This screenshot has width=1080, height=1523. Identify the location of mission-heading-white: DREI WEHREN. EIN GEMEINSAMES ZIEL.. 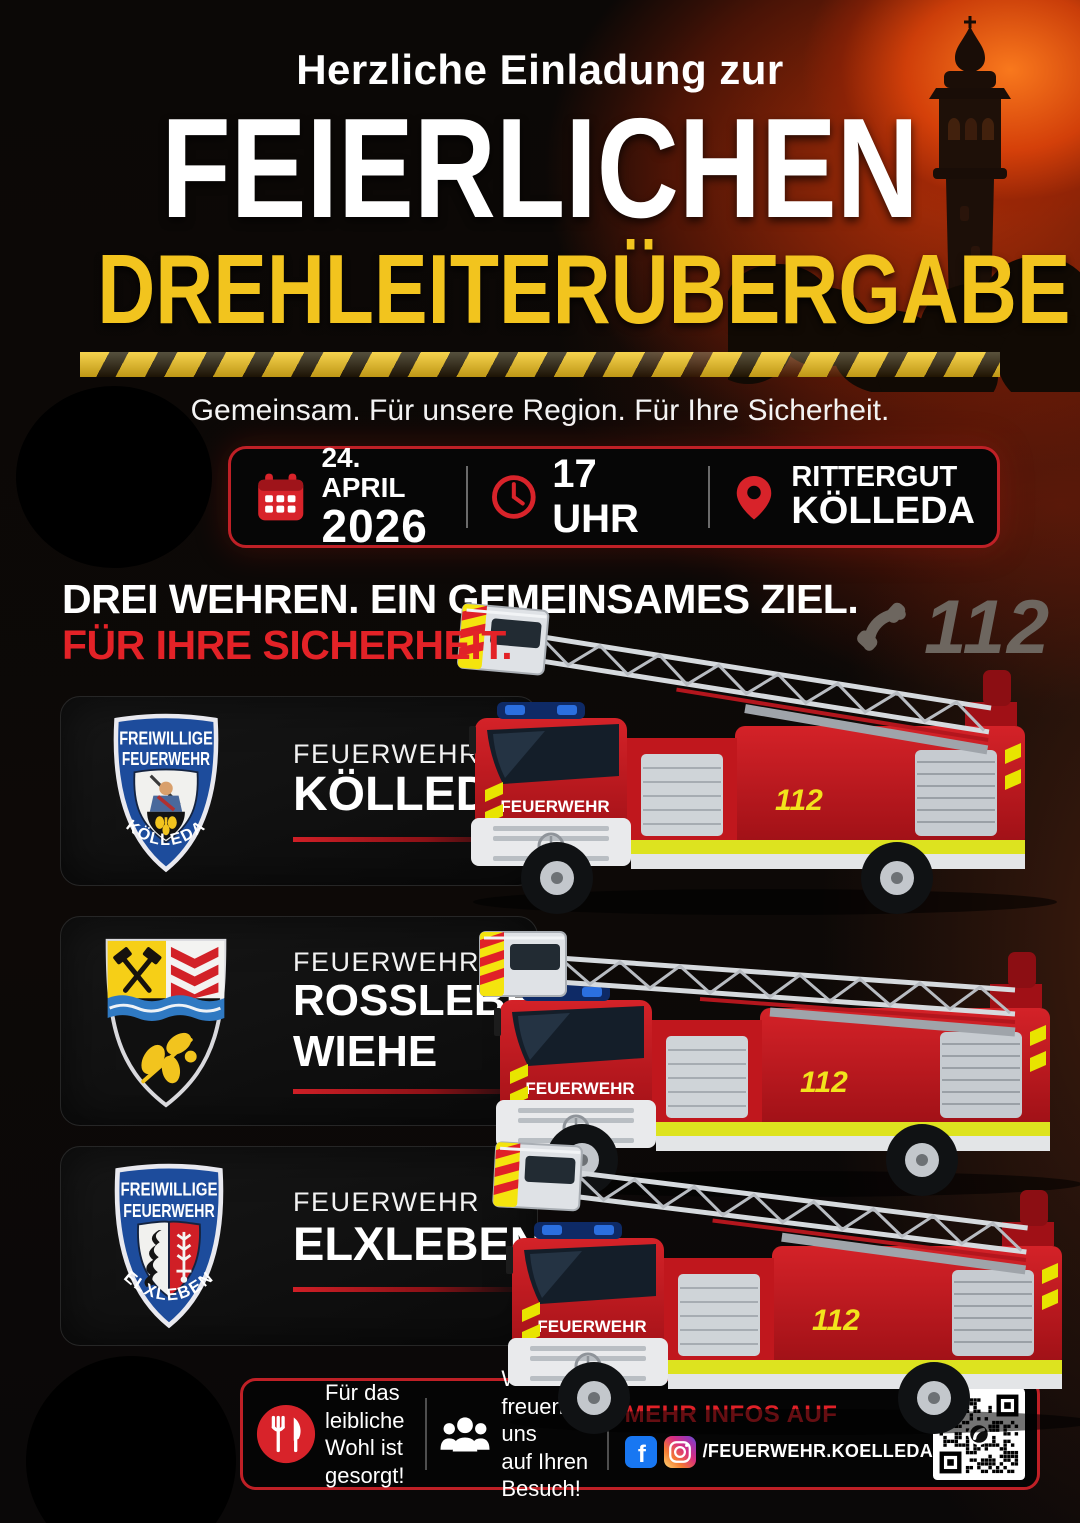
(460, 599).